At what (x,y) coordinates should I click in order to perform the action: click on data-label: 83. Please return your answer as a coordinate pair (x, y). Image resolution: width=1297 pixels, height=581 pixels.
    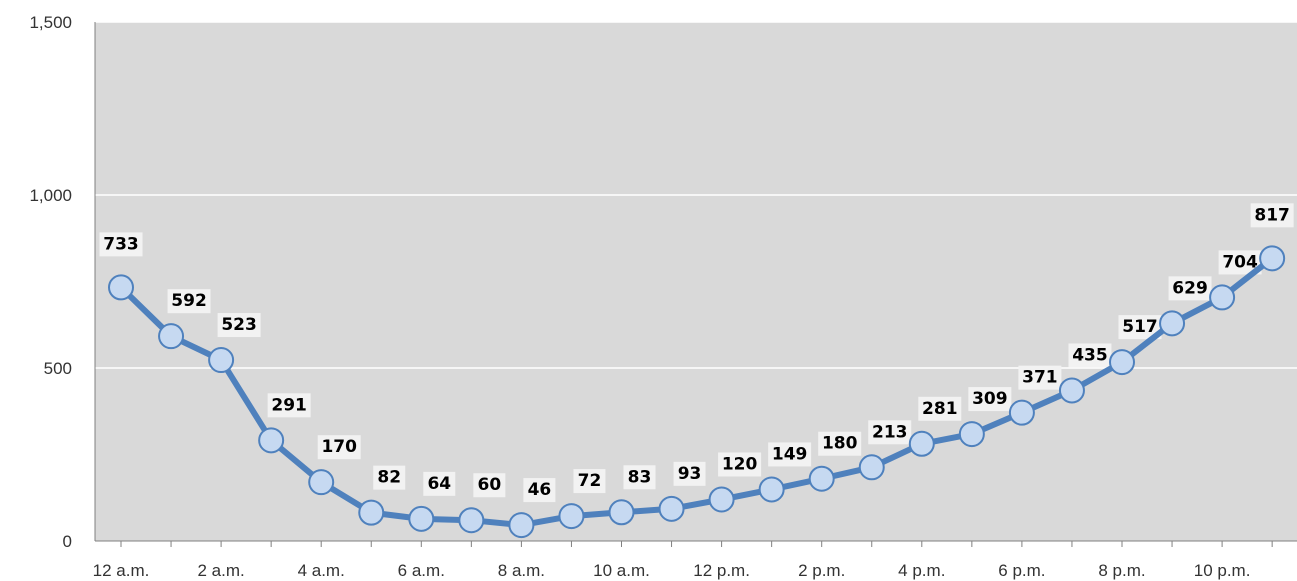
    Looking at the image, I should click on (640, 477).